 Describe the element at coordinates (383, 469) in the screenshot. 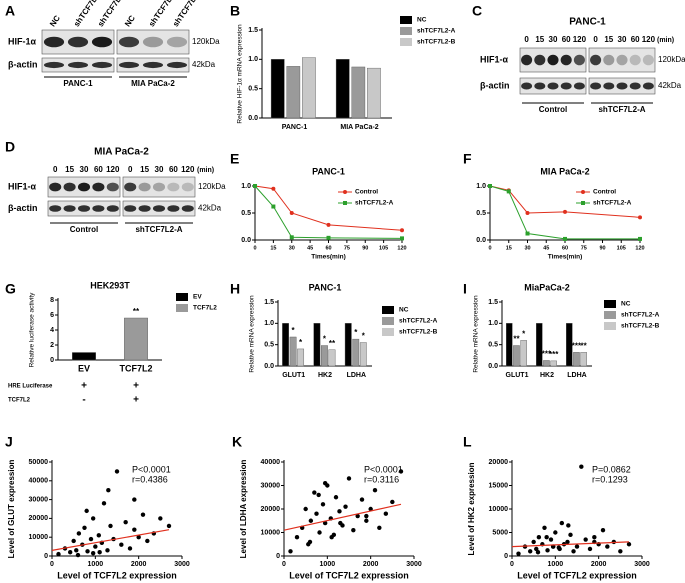

I see `annotation: P<0.0001` at that location.